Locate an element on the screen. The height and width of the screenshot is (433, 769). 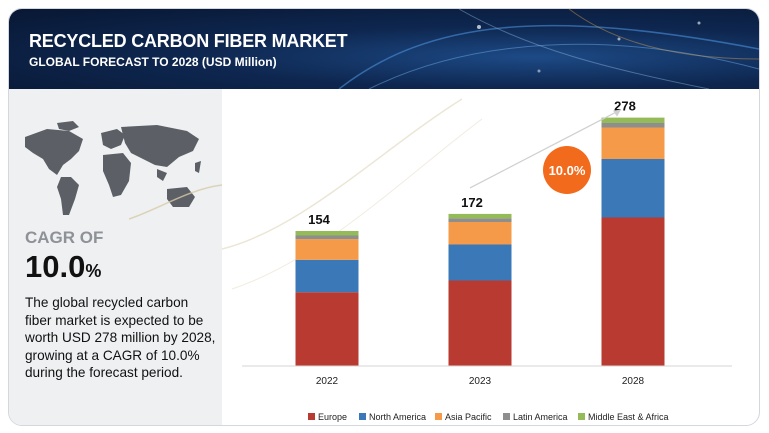
total-label: 154 is located at coordinates (319, 219).